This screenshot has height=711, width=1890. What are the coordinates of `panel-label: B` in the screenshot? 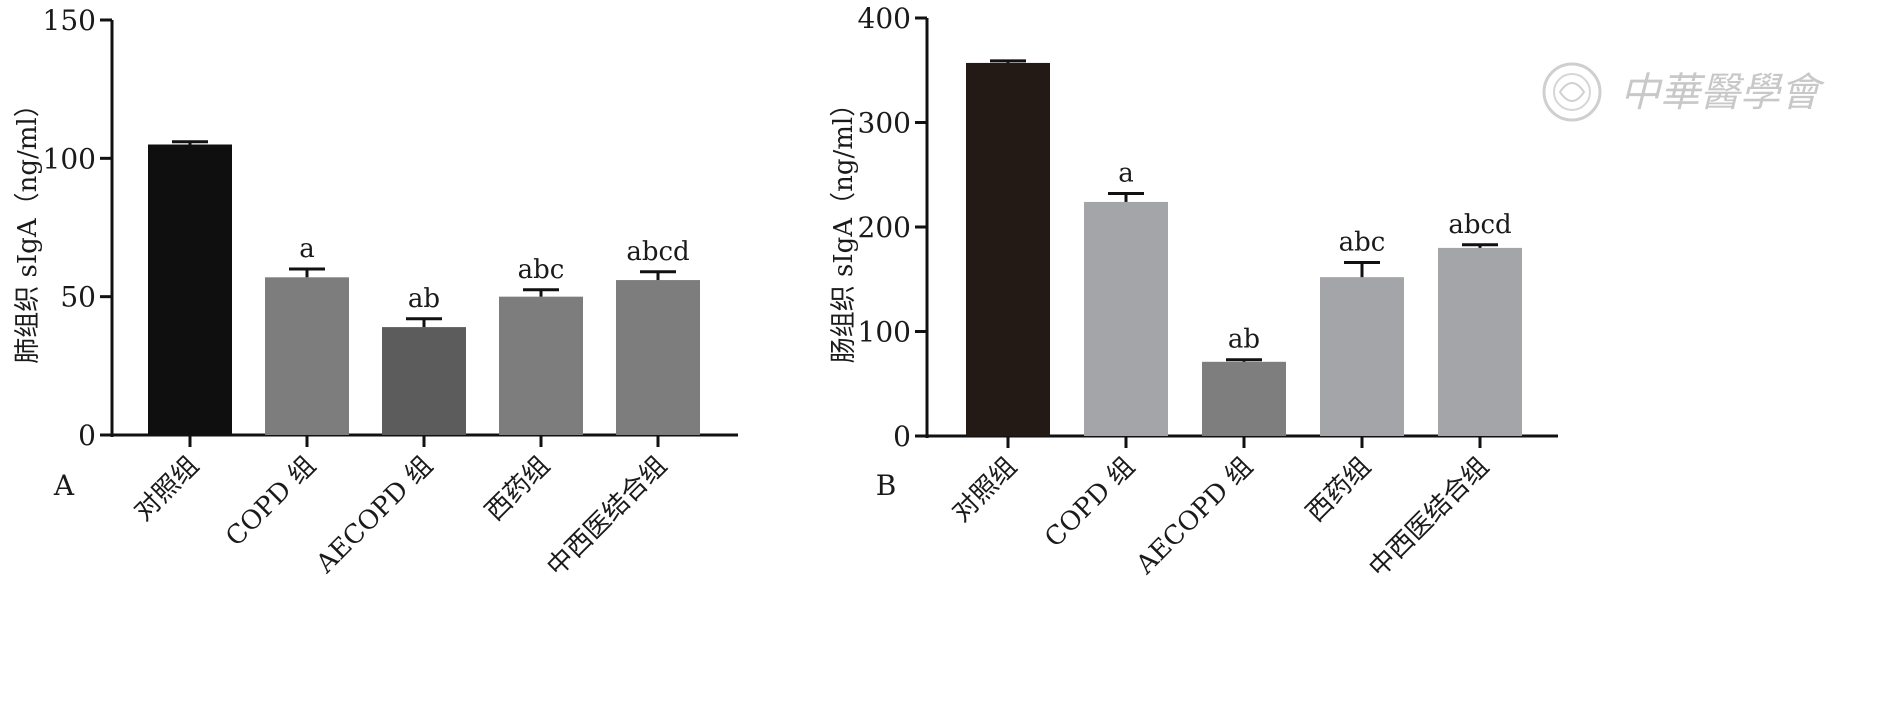 It's located at (886, 485).